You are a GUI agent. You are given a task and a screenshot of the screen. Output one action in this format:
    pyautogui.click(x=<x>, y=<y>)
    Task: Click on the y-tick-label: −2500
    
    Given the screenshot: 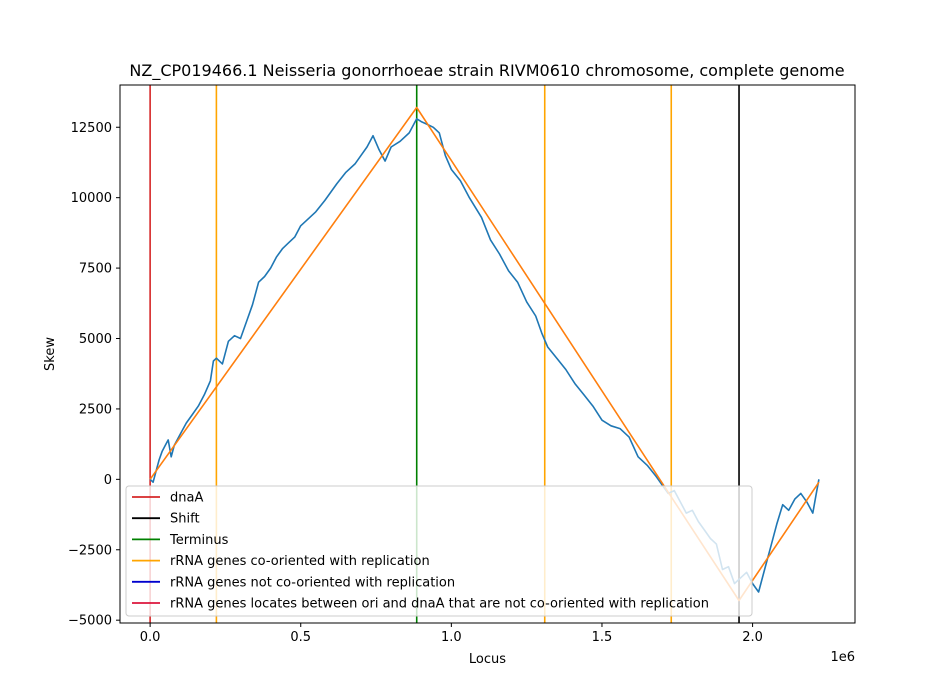 What is the action you would take?
    pyautogui.click(x=90, y=550)
    